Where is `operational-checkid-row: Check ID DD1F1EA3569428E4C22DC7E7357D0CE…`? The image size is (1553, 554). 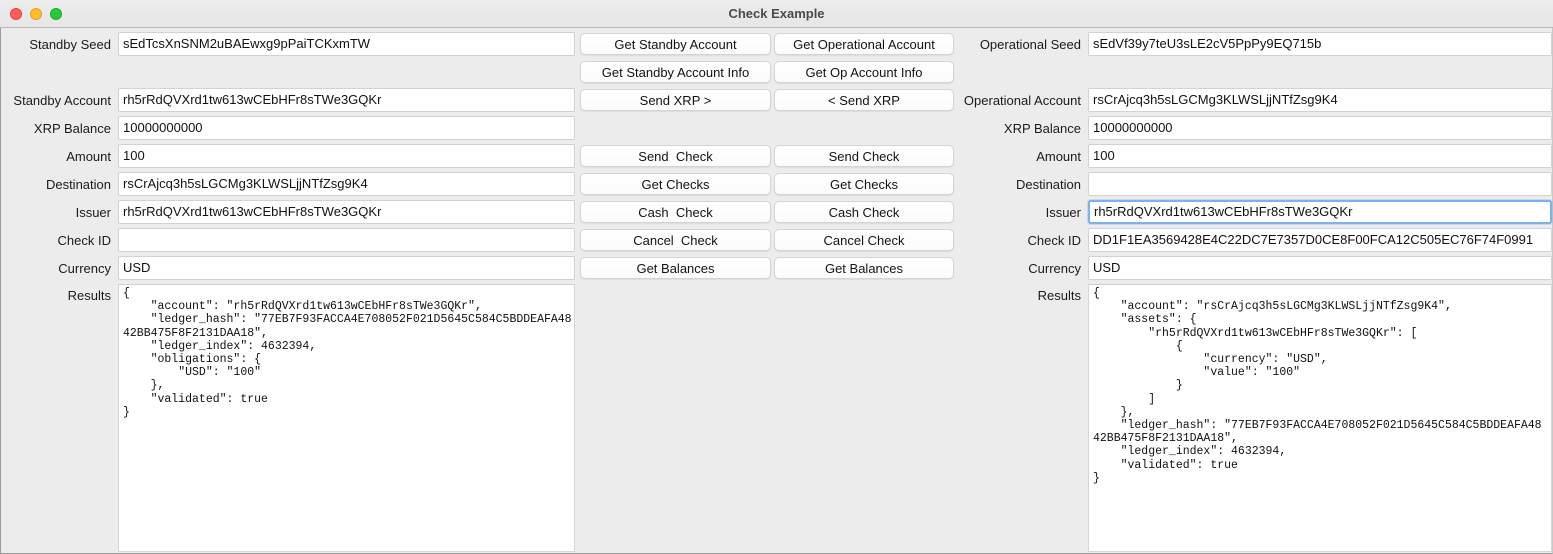 operational-checkid-row: Check ID DD1F1EA3569428E4C22DC7E7357D0CE… is located at coordinates (1256, 240).